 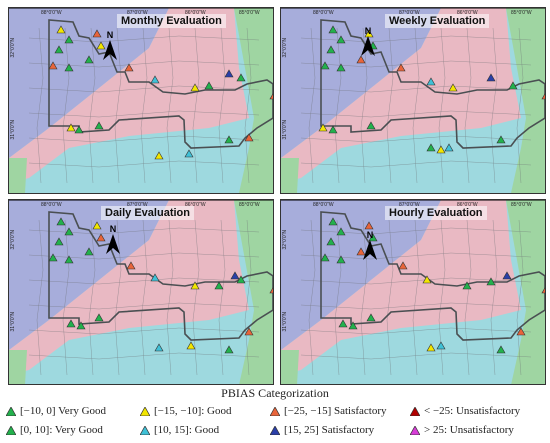 I want to click on lat-tick: 32°0'0"N, so click(x=13, y=48).